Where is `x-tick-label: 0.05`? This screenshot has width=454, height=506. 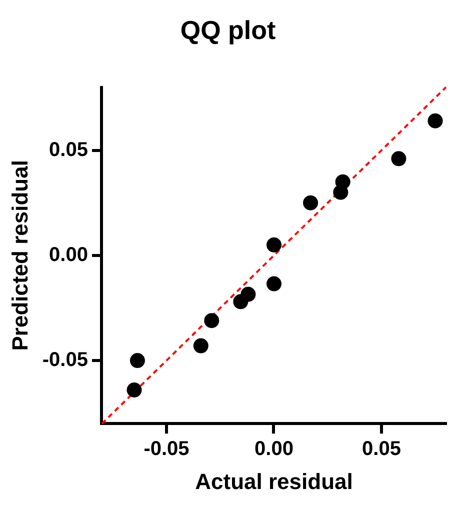 x-tick-label: 0.05 is located at coordinates (381, 449).